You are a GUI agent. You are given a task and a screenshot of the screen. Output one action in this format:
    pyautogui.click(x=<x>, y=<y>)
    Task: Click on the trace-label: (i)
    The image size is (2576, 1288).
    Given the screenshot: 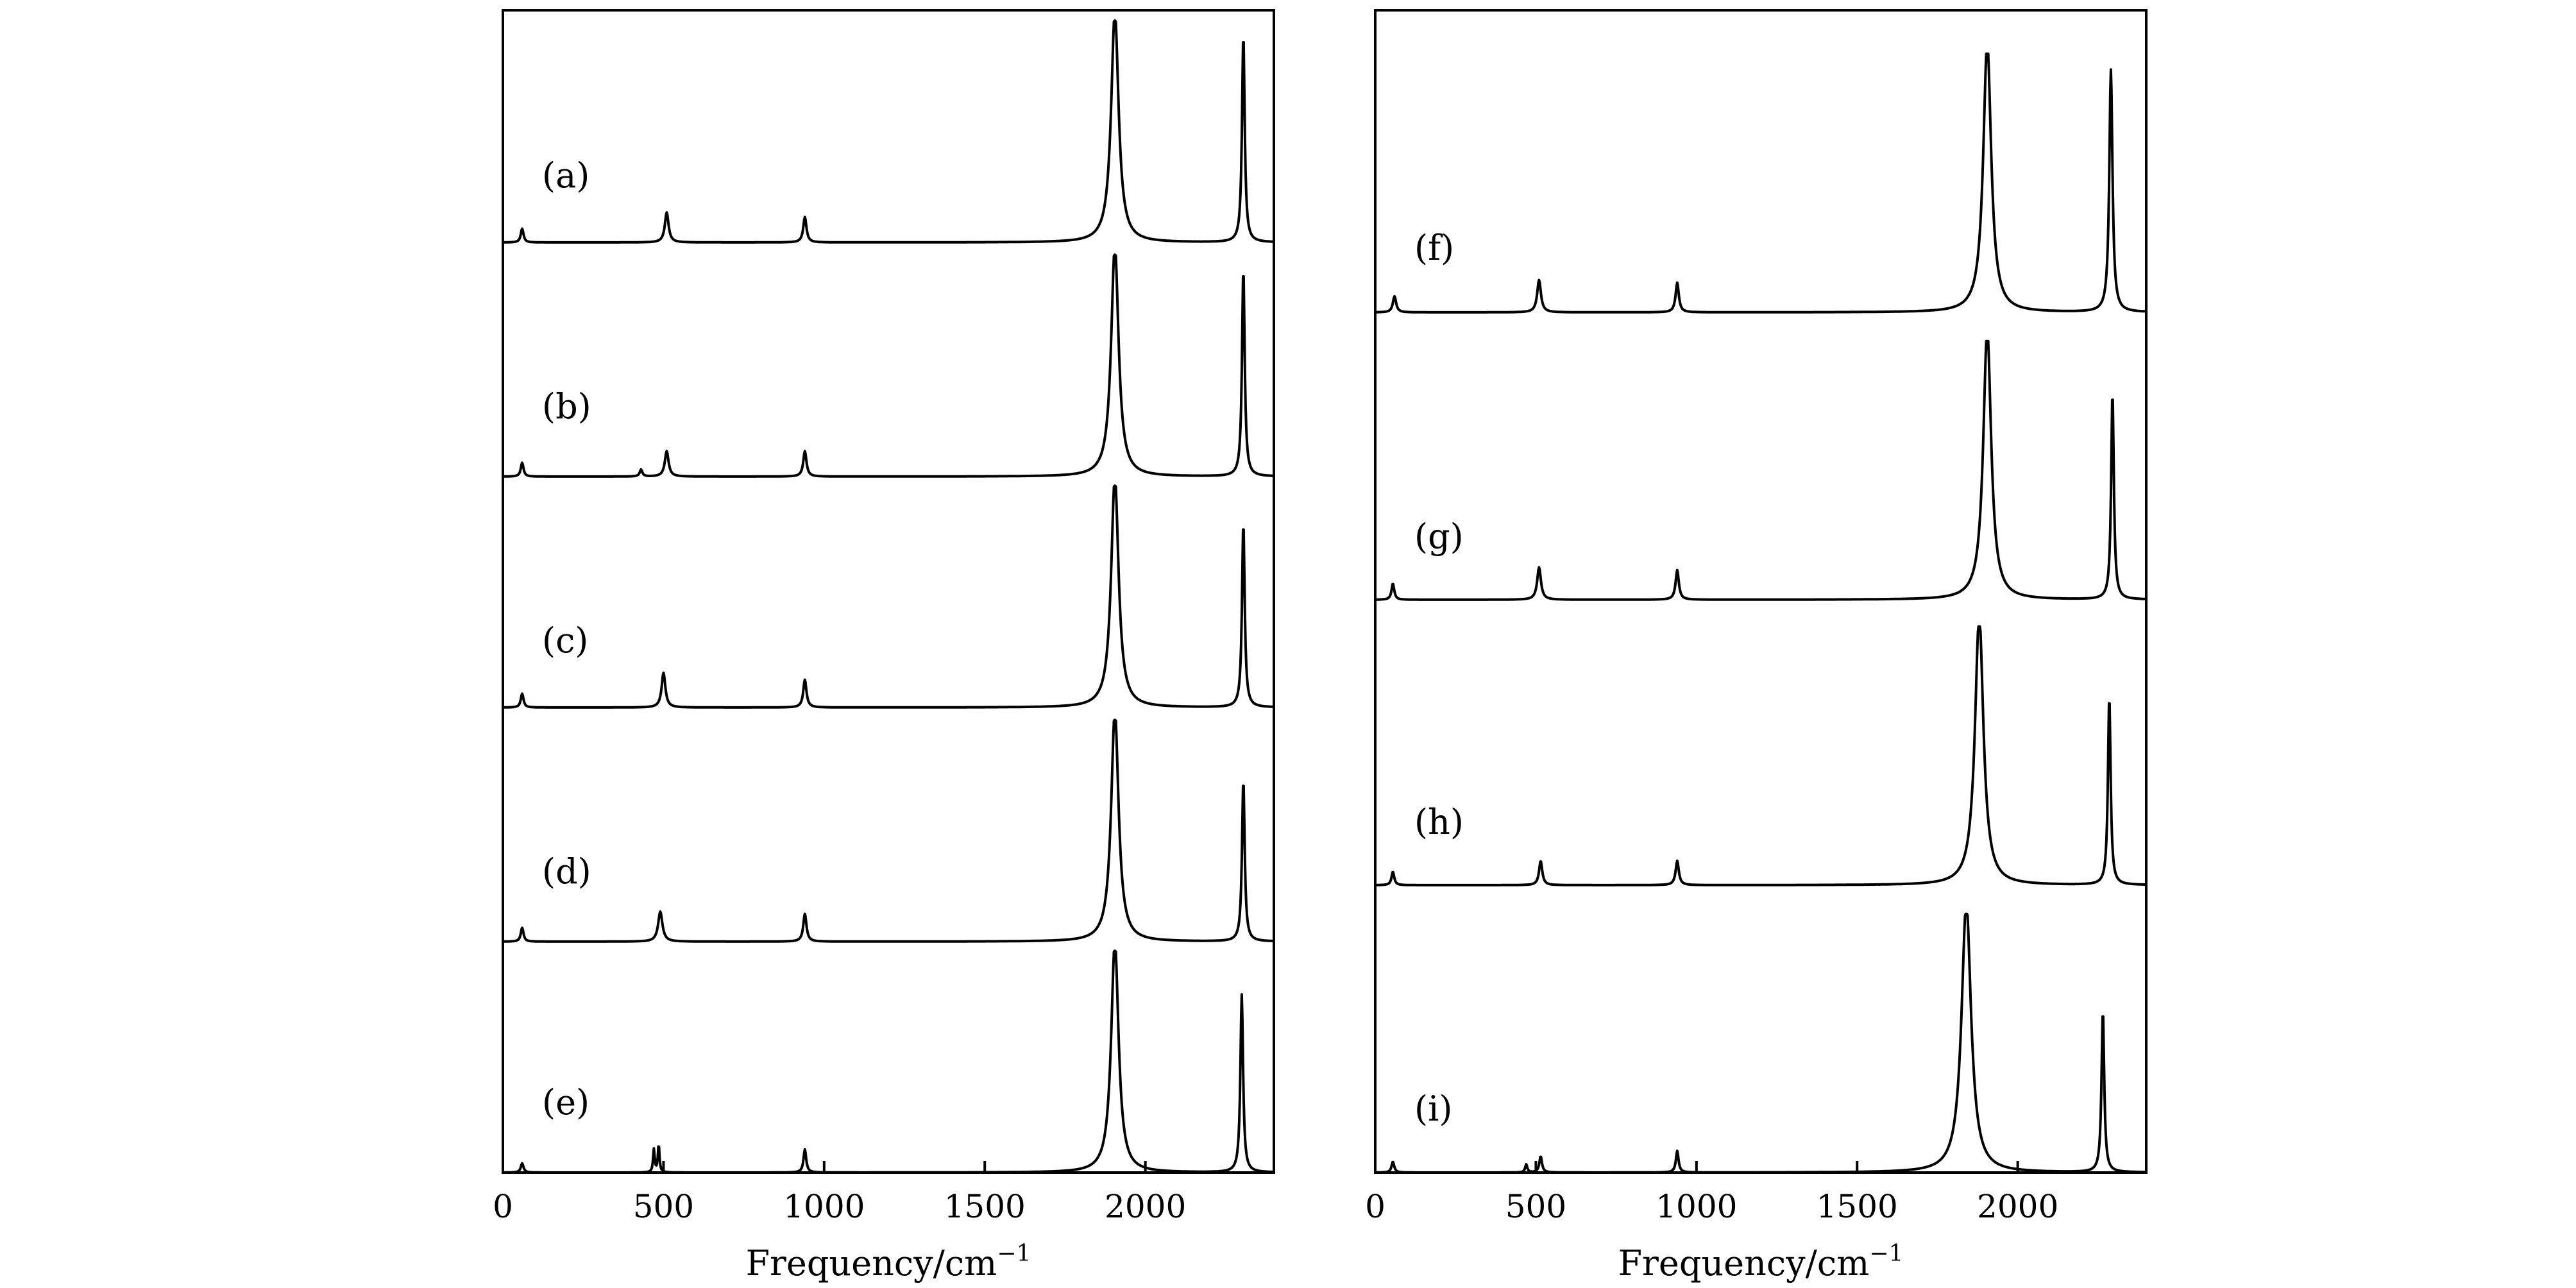 What is the action you would take?
    pyautogui.click(x=1433, y=1109)
    